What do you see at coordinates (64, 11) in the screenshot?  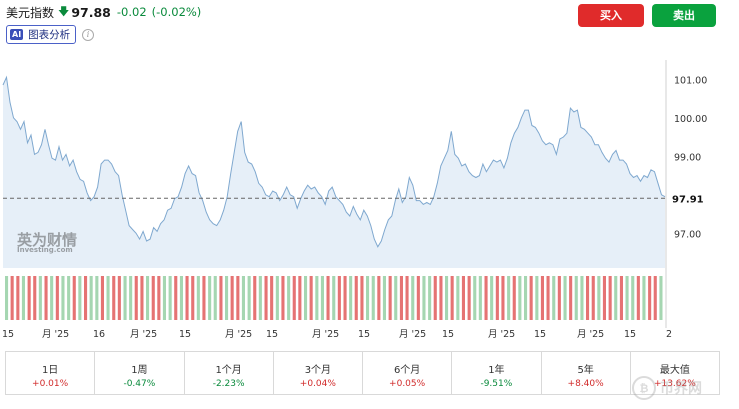 I see `down-arrow-icon: 🡇` at bounding box center [64, 11].